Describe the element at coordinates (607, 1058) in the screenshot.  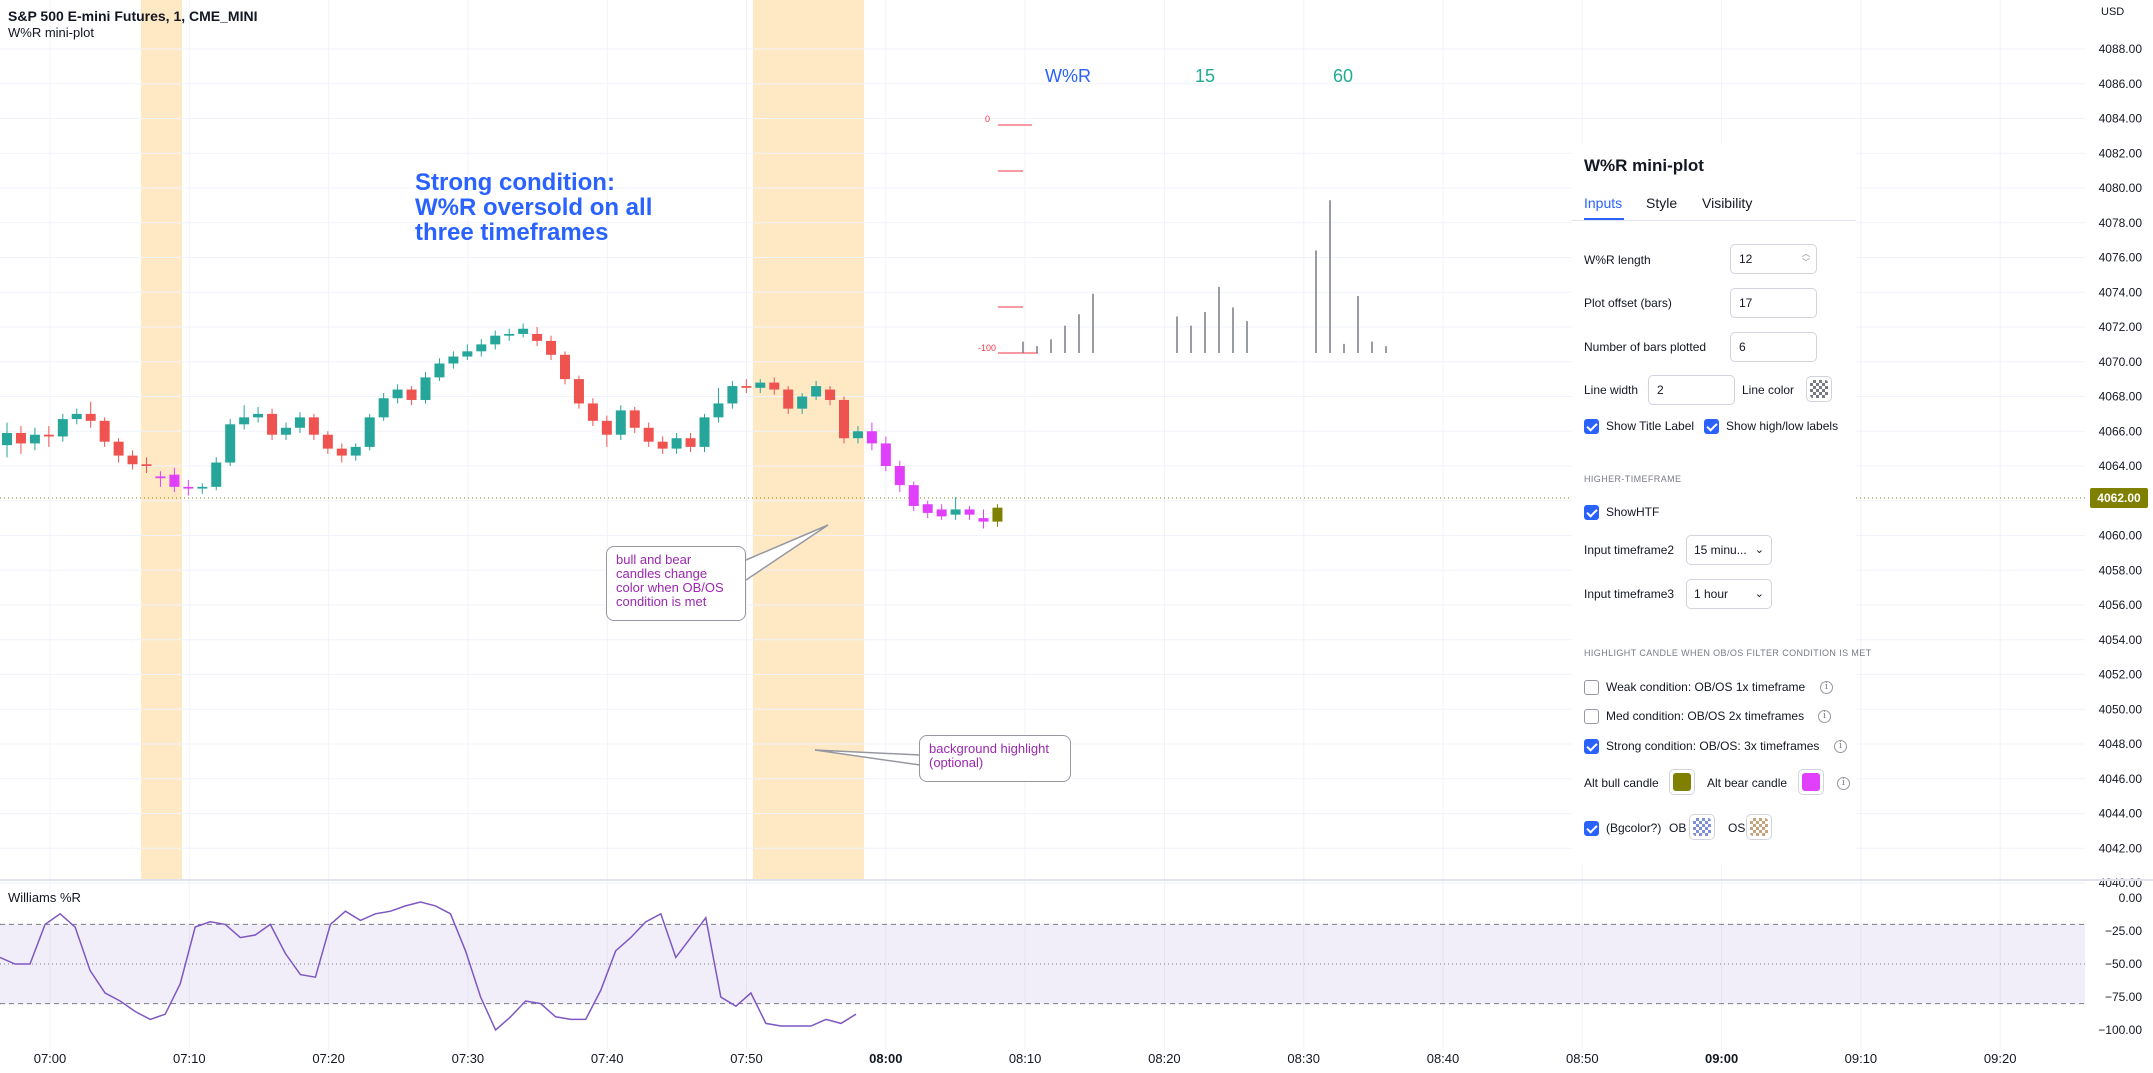
I see `time-axis-label: 07:40` at that location.